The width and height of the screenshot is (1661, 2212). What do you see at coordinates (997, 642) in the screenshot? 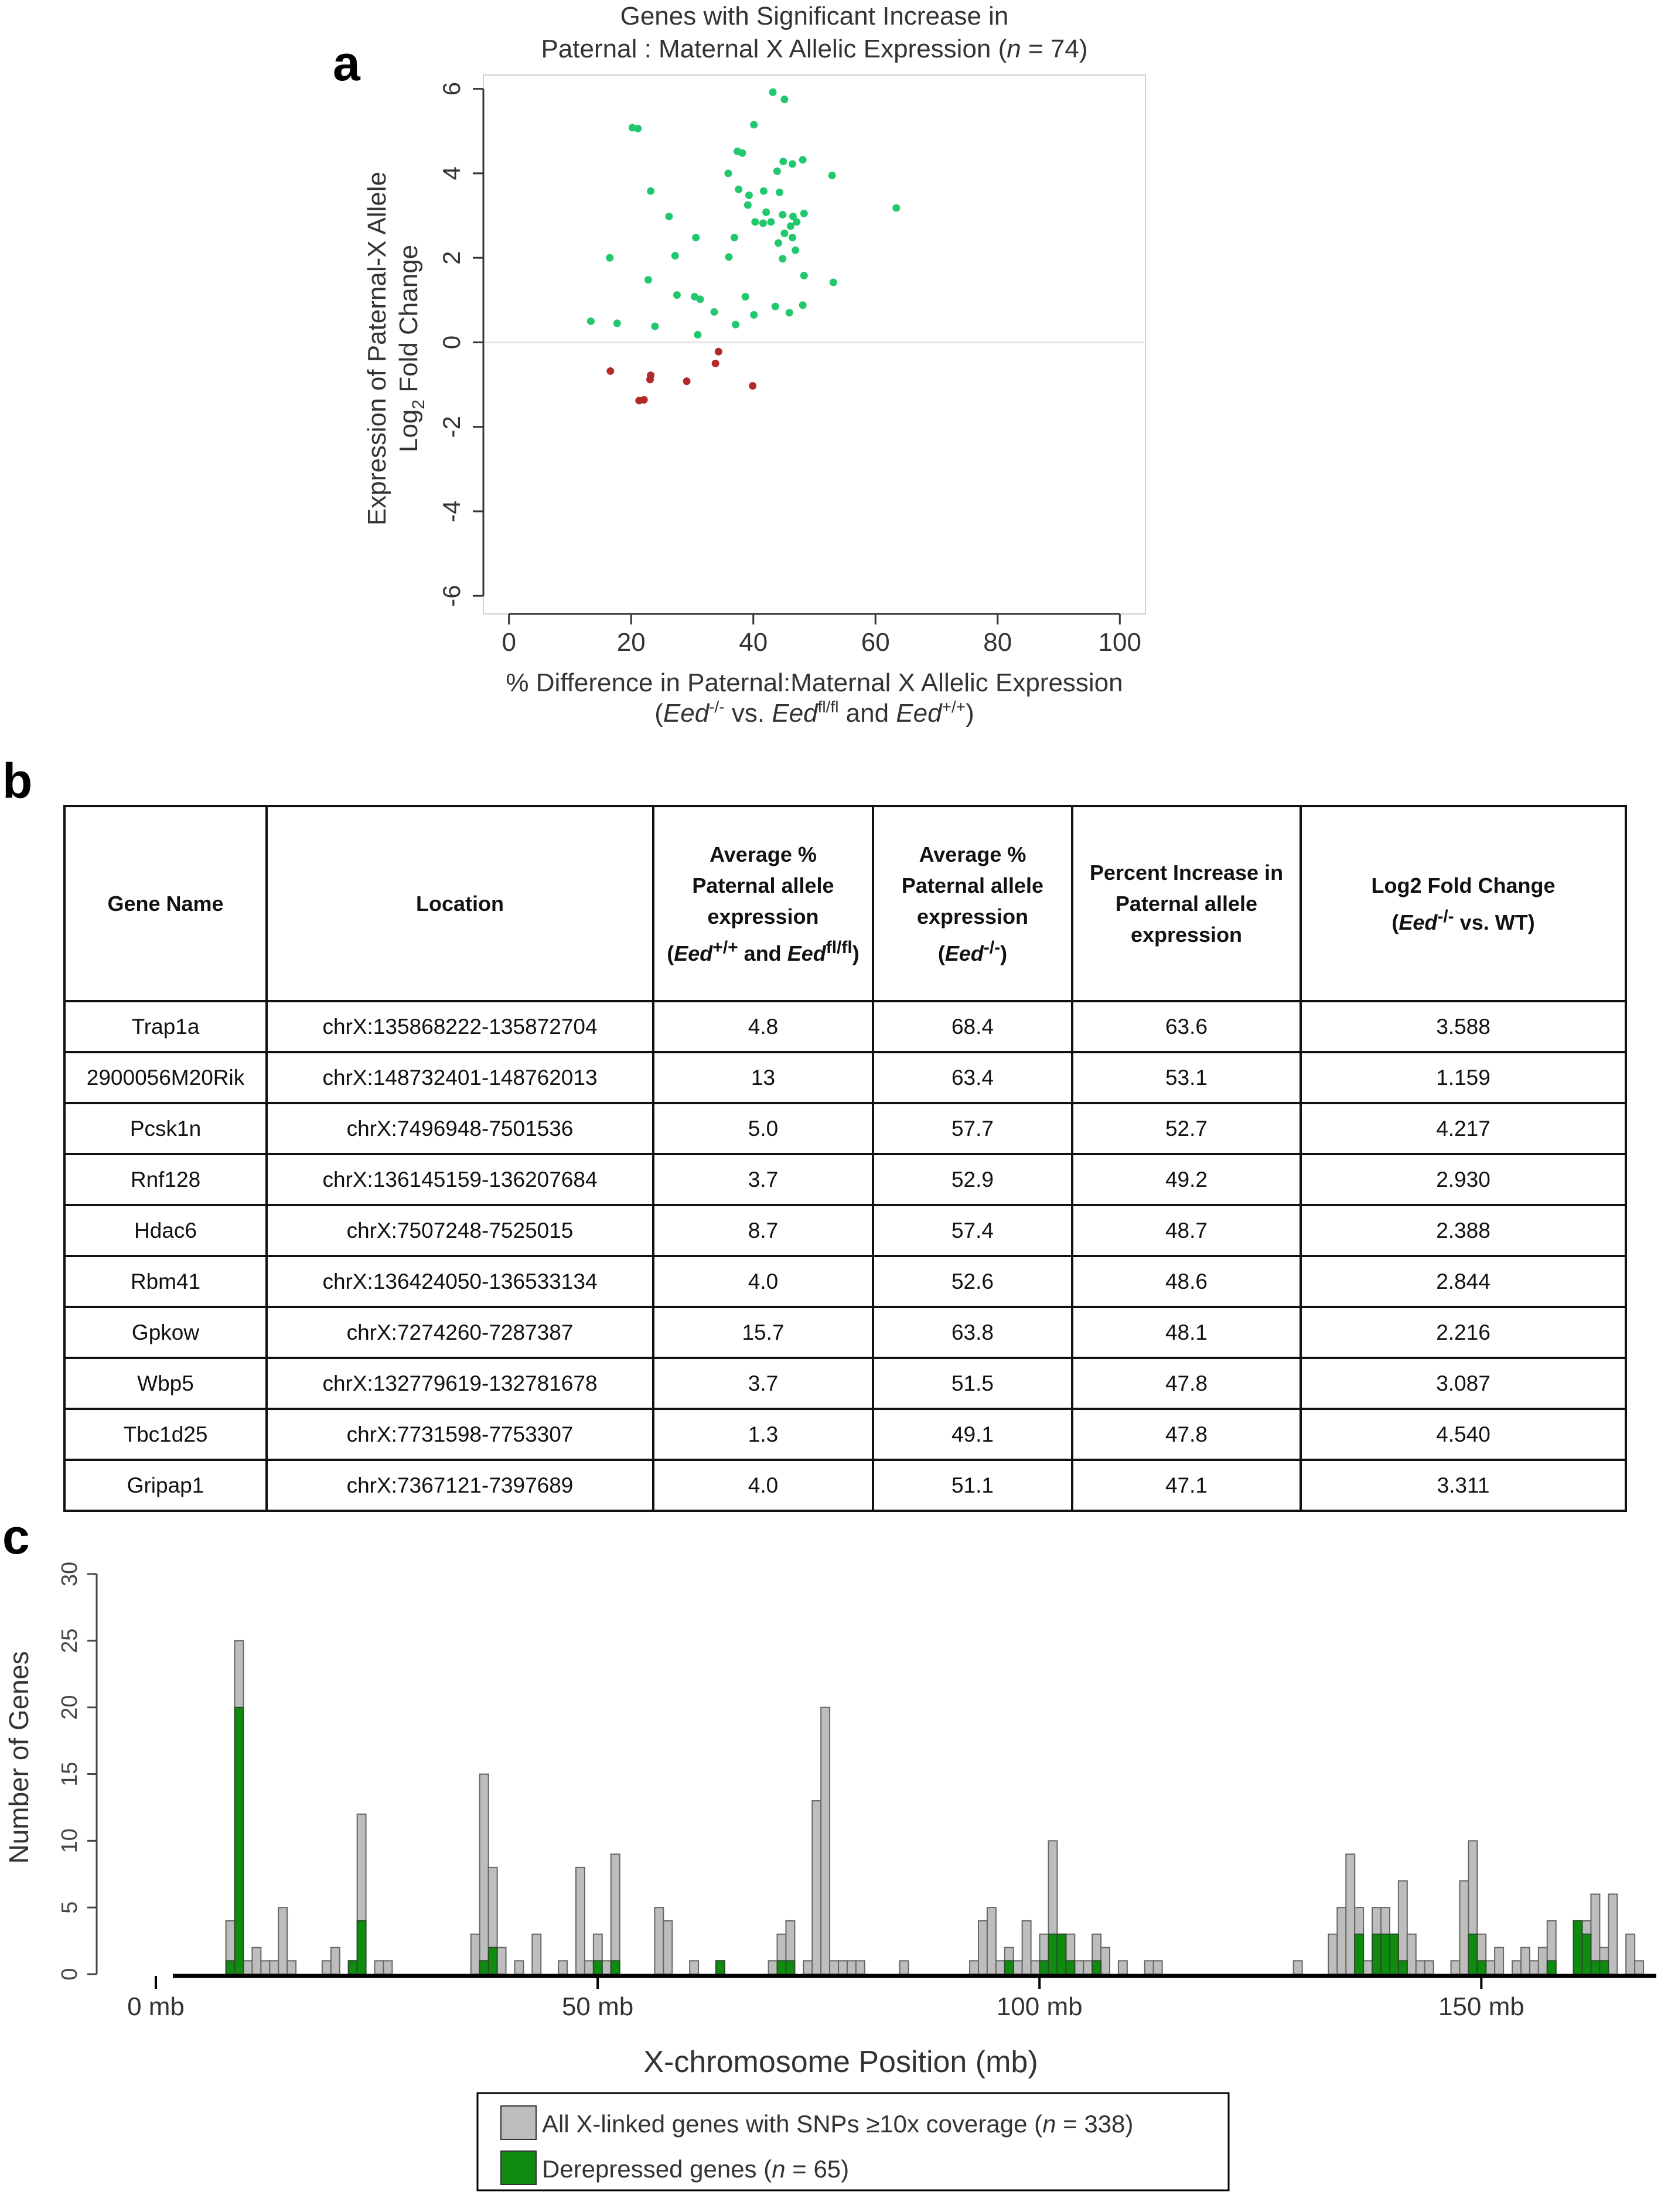
I see `scatter-x-tick-label: 80` at bounding box center [997, 642].